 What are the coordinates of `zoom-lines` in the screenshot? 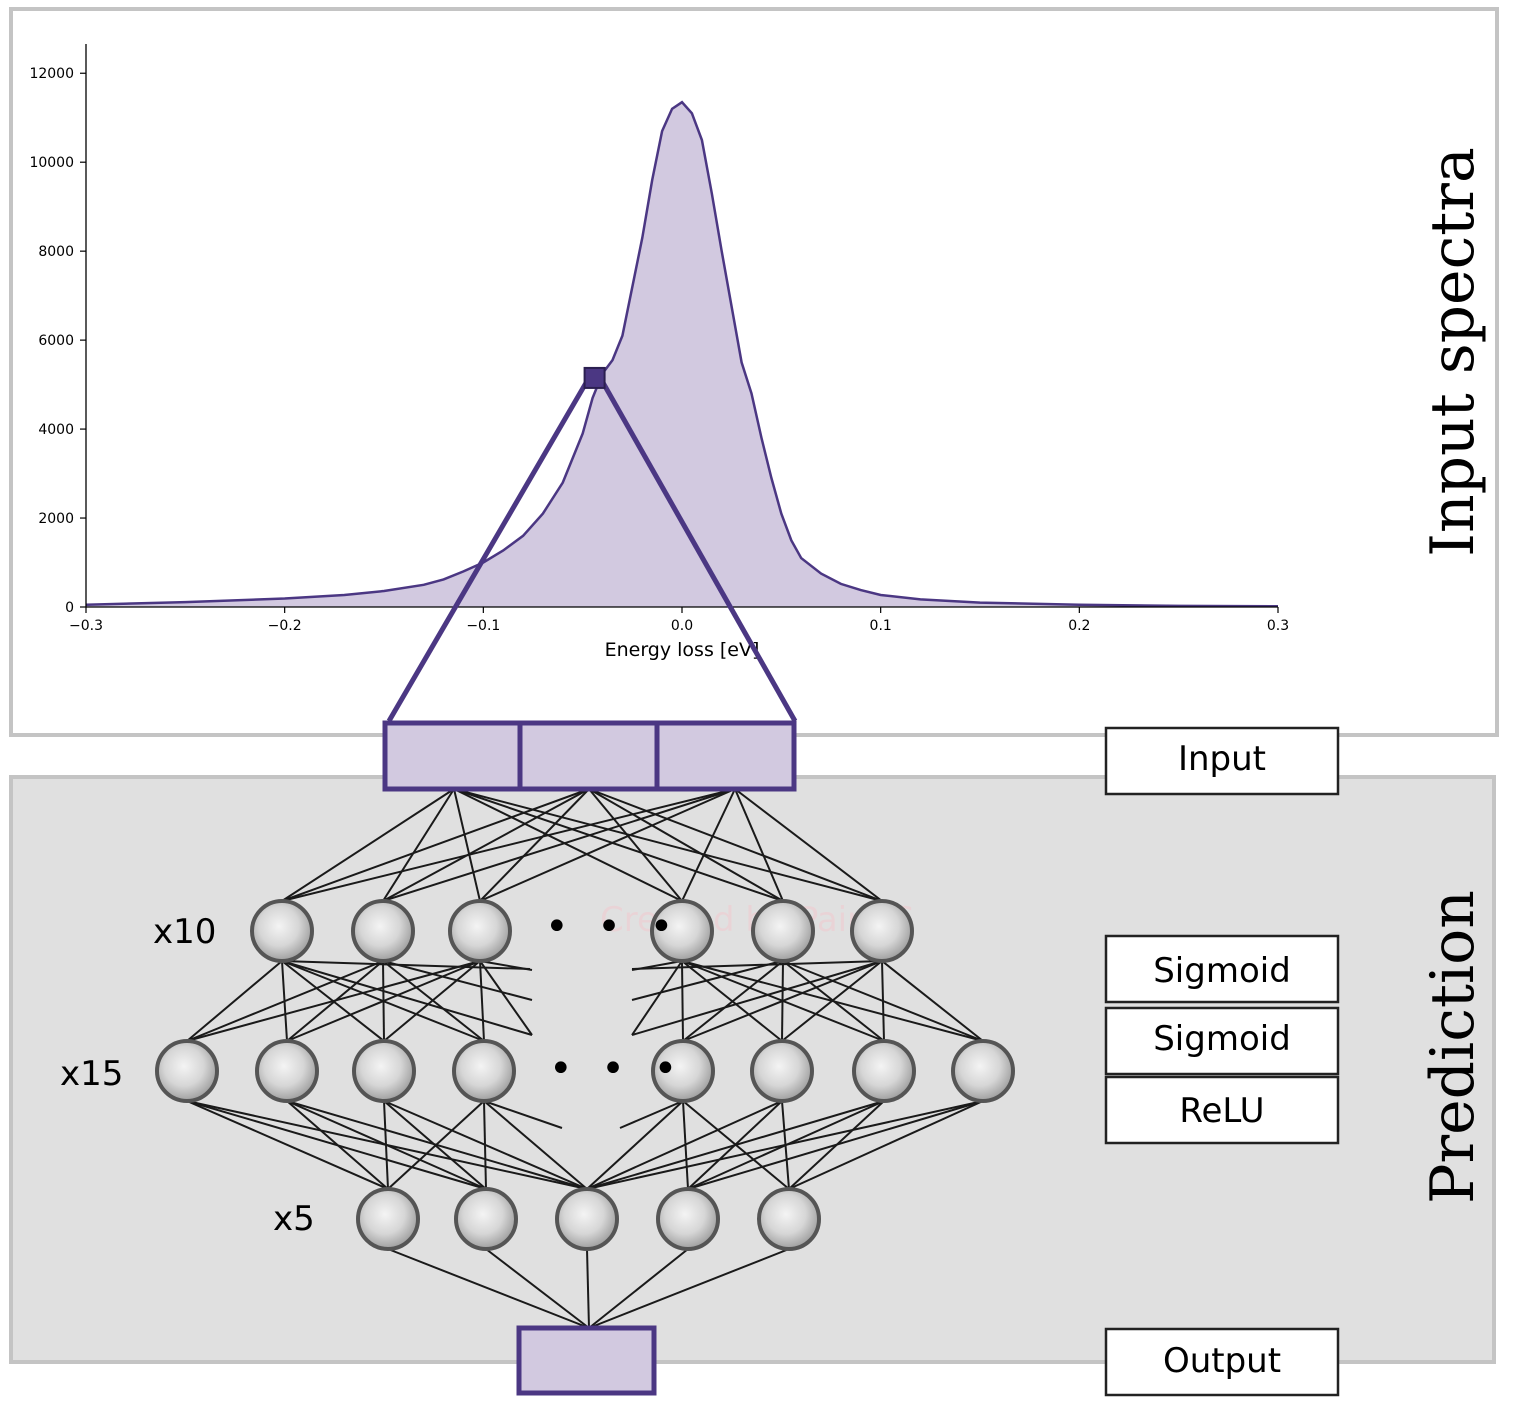 It's located at (592, 544).